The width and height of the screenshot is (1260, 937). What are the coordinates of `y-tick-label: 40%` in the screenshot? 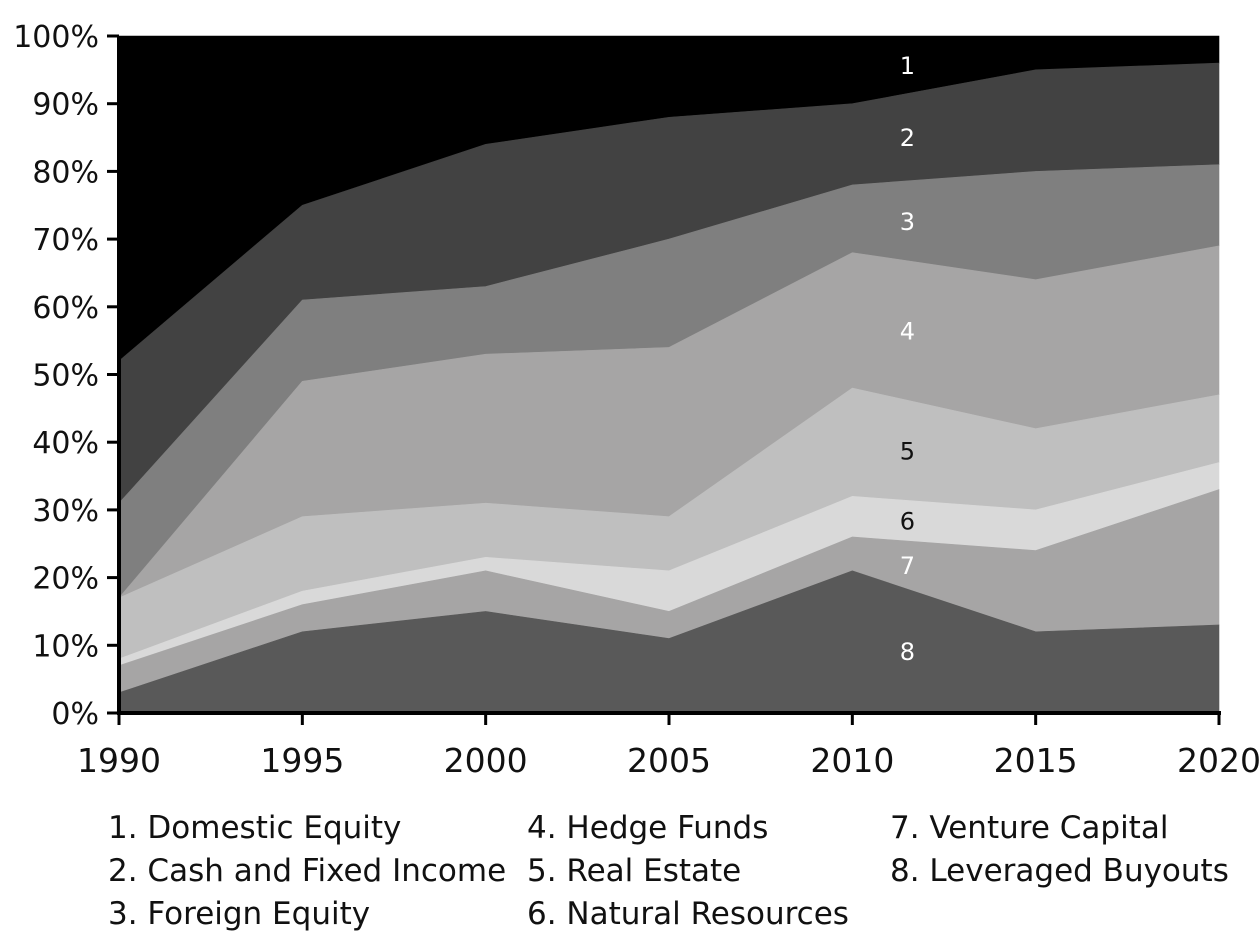 It's located at (65, 443).